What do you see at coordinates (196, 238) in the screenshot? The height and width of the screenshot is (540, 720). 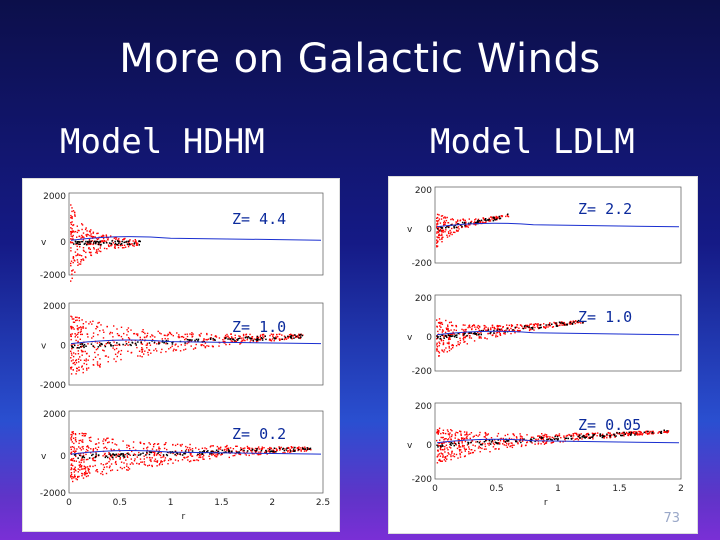 I see `left-model-curve` at bounding box center [196, 238].